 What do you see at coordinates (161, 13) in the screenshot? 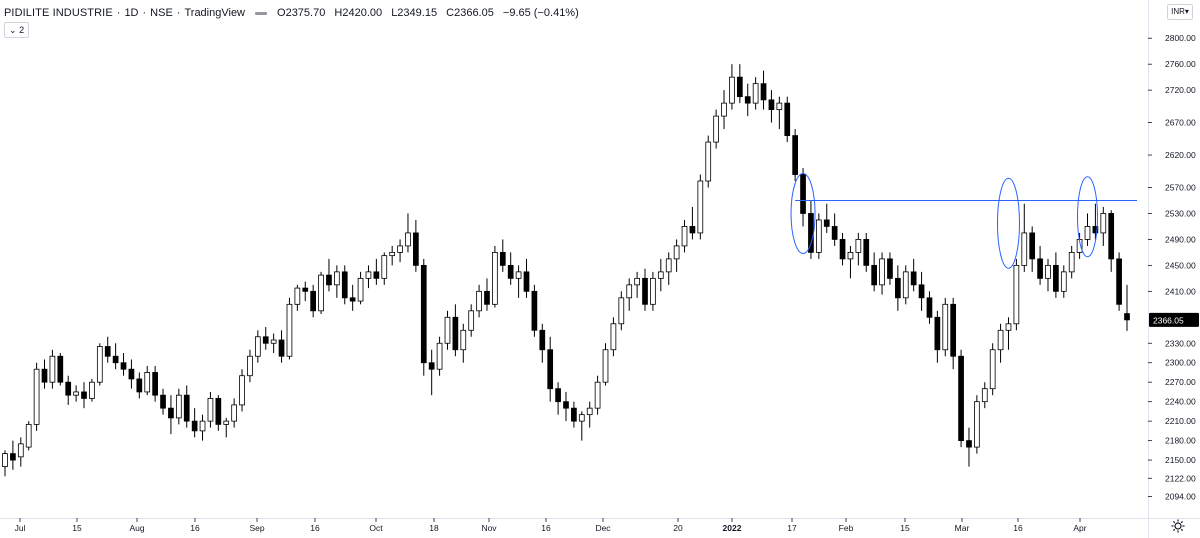
I see `exchange-label: NSE` at bounding box center [161, 13].